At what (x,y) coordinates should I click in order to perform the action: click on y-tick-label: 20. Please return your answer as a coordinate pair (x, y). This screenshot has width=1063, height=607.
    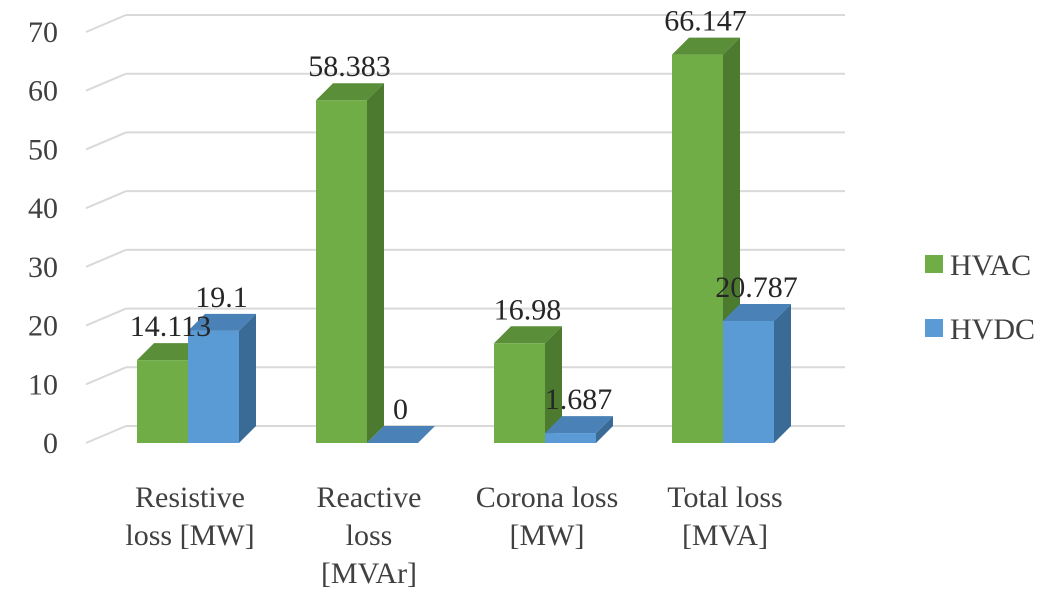
    Looking at the image, I should click on (43, 326).